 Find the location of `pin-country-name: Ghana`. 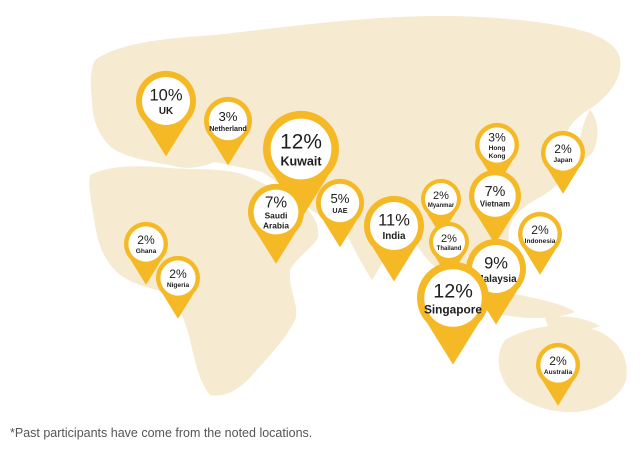

pin-country-name: Ghana is located at coordinates (146, 251).